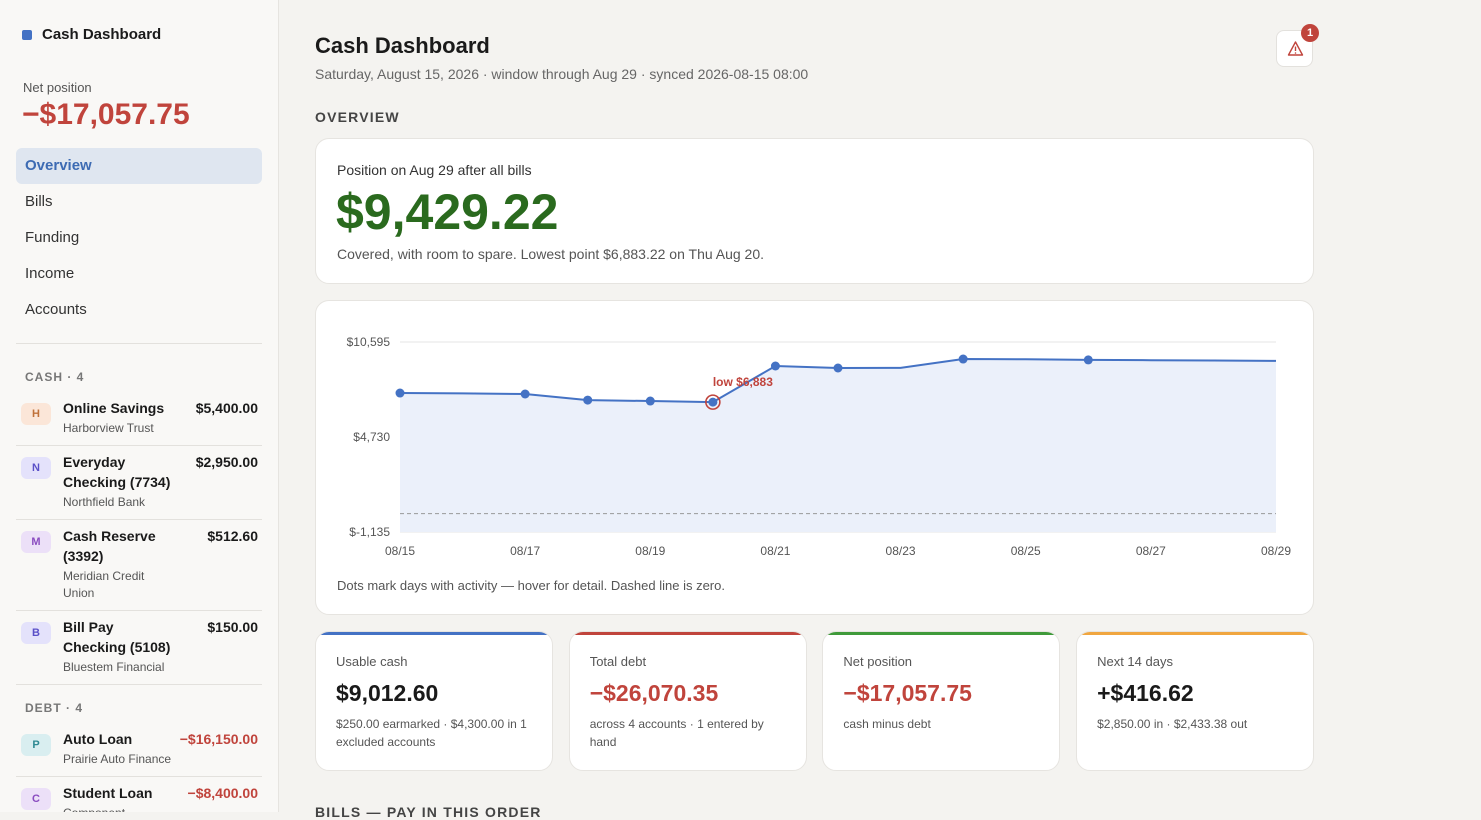  What do you see at coordinates (36, 468) in the screenshot?
I see `account-badge: N` at bounding box center [36, 468].